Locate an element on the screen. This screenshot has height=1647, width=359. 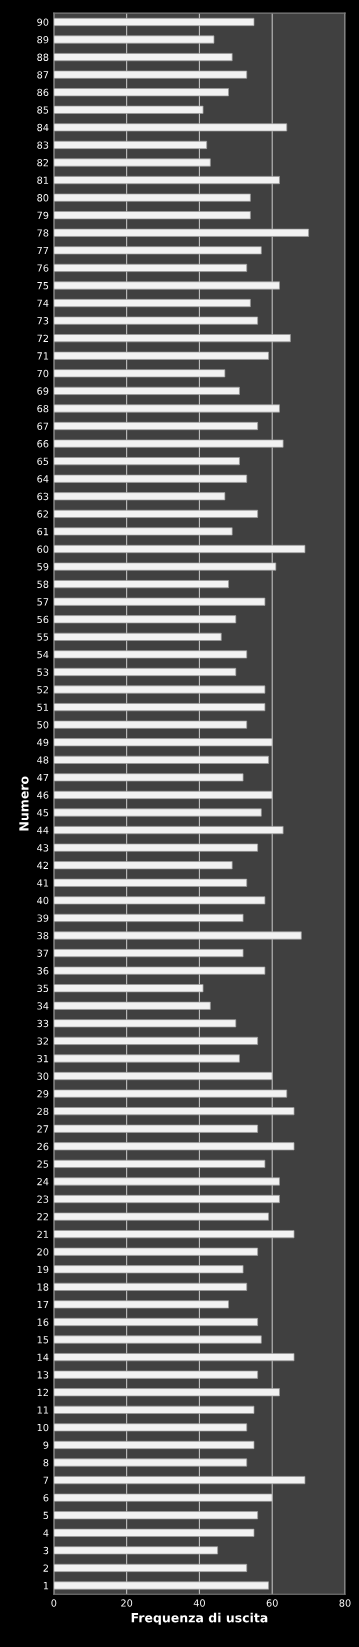
x-tick-label: 40 is located at coordinates (199, 1603).